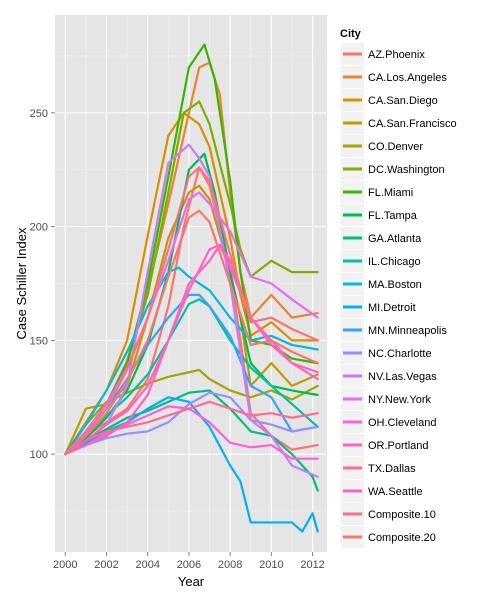 The image size is (485, 600). What do you see at coordinates (403, 101) in the screenshot?
I see `legend-label-2: CA.San.Diego` at bounding box center [403, 101].